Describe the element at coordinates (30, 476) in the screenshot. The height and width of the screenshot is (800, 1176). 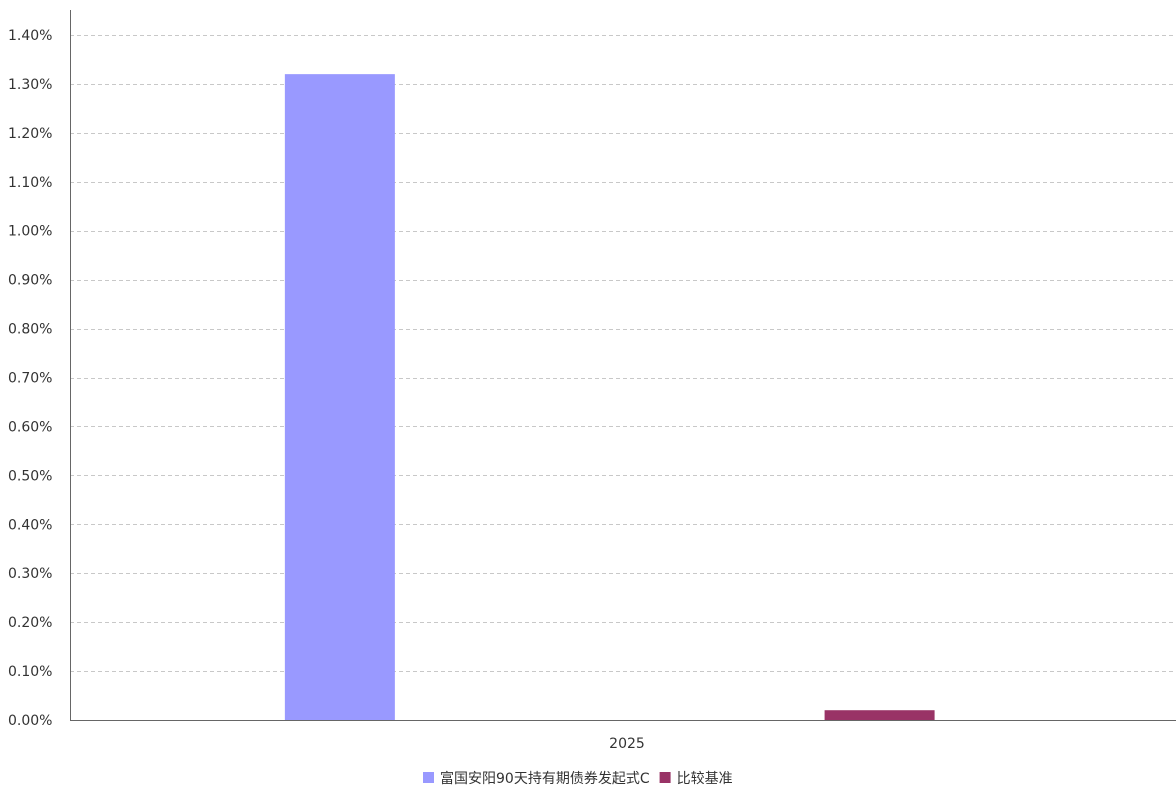
I see `y-tick-label: 0.50%` at that location.